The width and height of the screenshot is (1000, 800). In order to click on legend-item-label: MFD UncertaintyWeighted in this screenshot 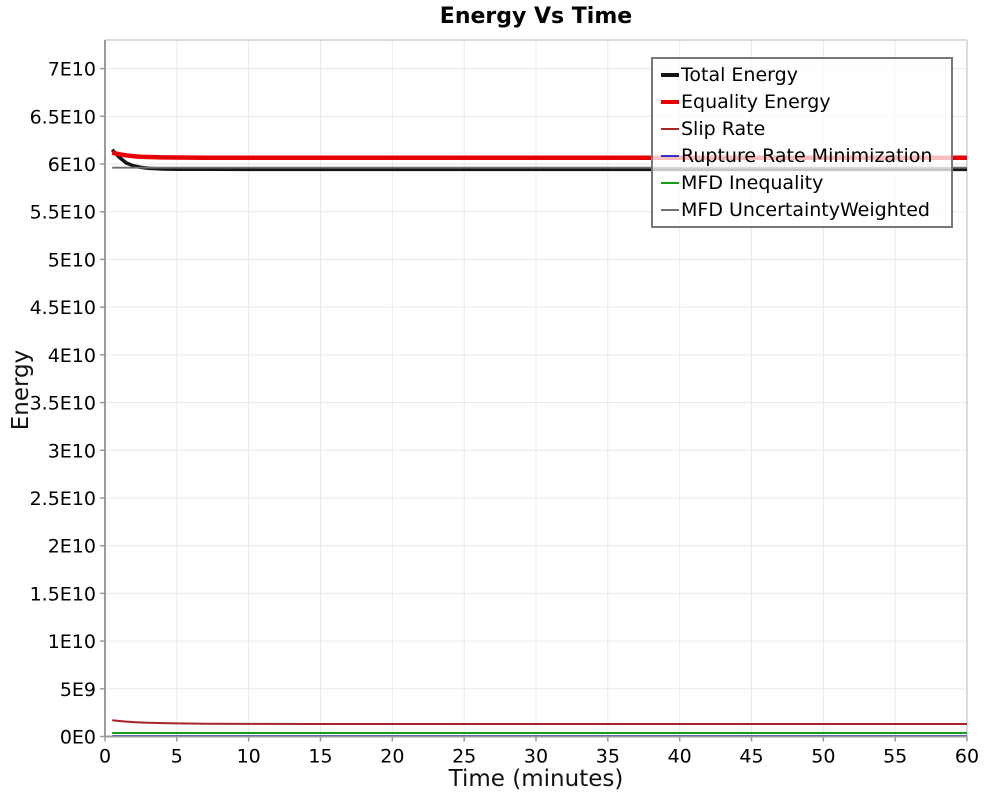, I will do `click(805, 210)`.